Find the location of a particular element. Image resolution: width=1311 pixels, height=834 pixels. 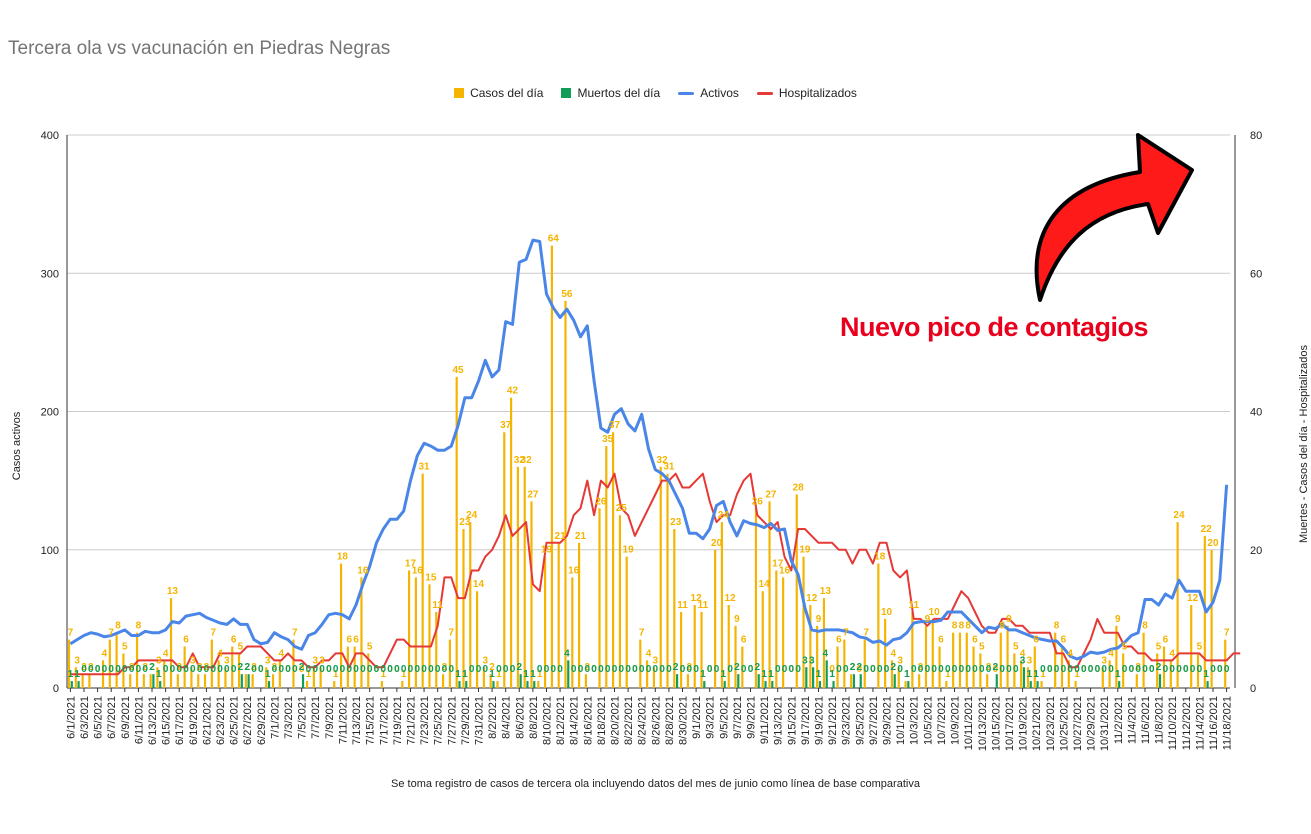

data-label-casos: 5 is located at coordinates (1159, 646).